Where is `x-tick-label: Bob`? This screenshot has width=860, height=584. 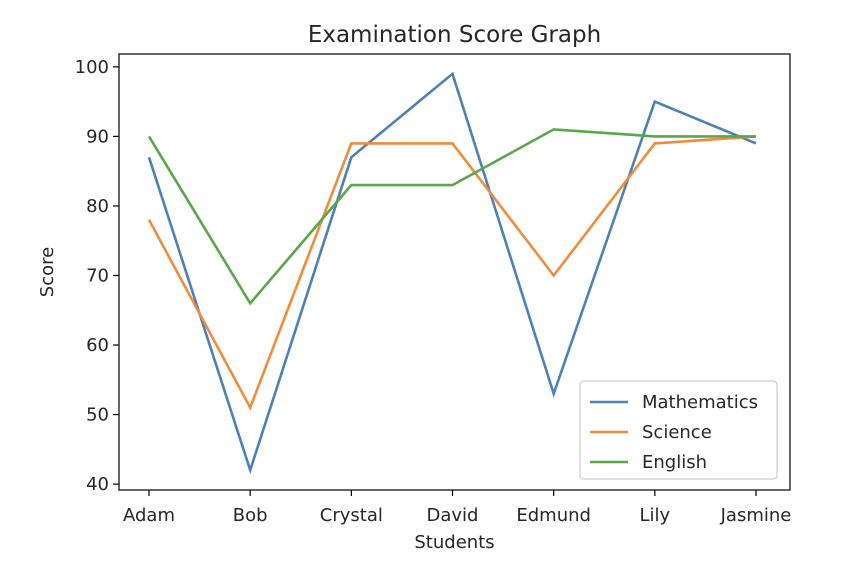 x-tick-label: Bob is located at coordinates (250, 515).